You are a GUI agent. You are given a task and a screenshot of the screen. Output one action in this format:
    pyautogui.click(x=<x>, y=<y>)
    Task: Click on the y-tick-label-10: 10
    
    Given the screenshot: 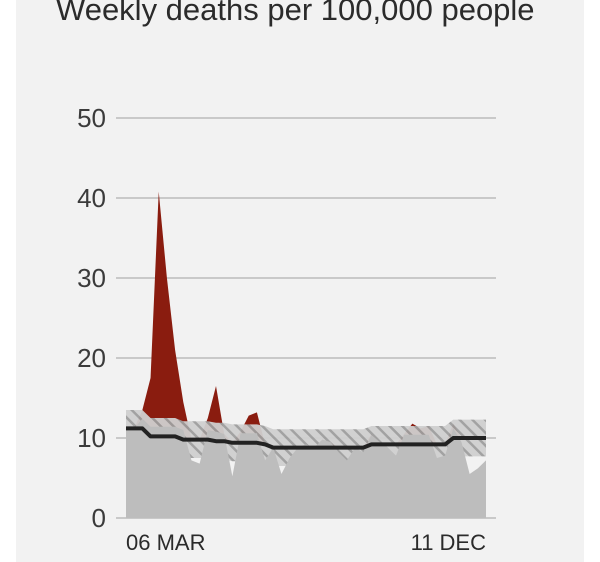 What is the action you would take?
    pyautogui.click(x=91, y=438)
    